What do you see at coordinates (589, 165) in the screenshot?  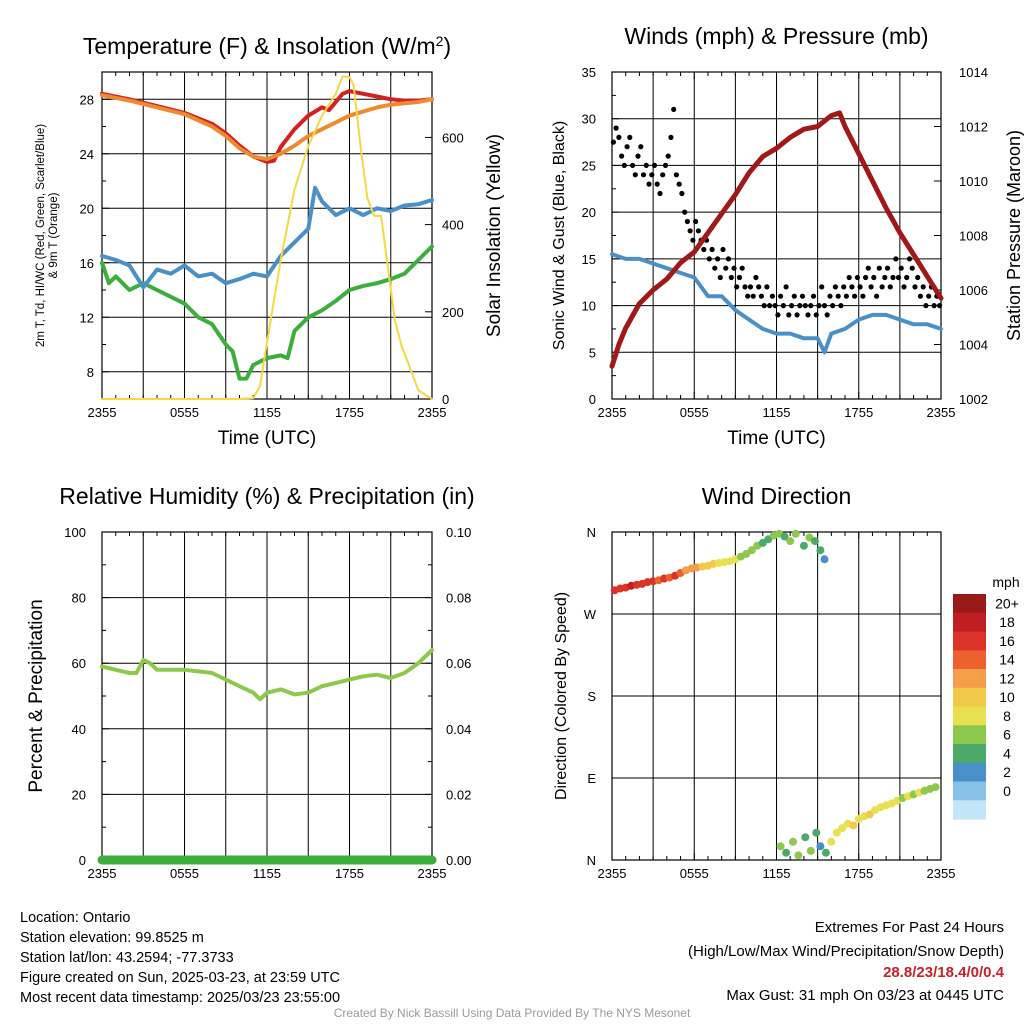 I see `wind-y-tick-label: 25` at bounding box center [589, 165].